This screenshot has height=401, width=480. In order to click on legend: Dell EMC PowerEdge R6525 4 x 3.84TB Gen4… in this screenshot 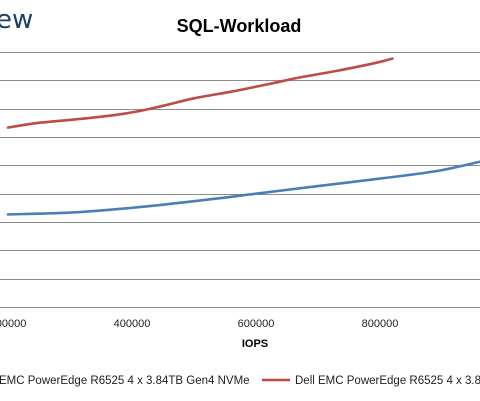, I will do `click(240, 381)`.